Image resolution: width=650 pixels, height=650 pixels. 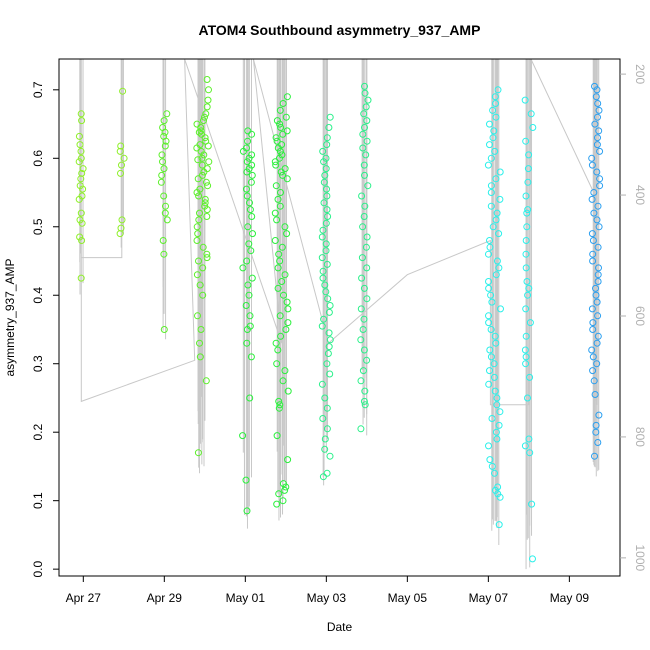 I want to click on y2-tick-label: 1000, so click(x=640, y=558).